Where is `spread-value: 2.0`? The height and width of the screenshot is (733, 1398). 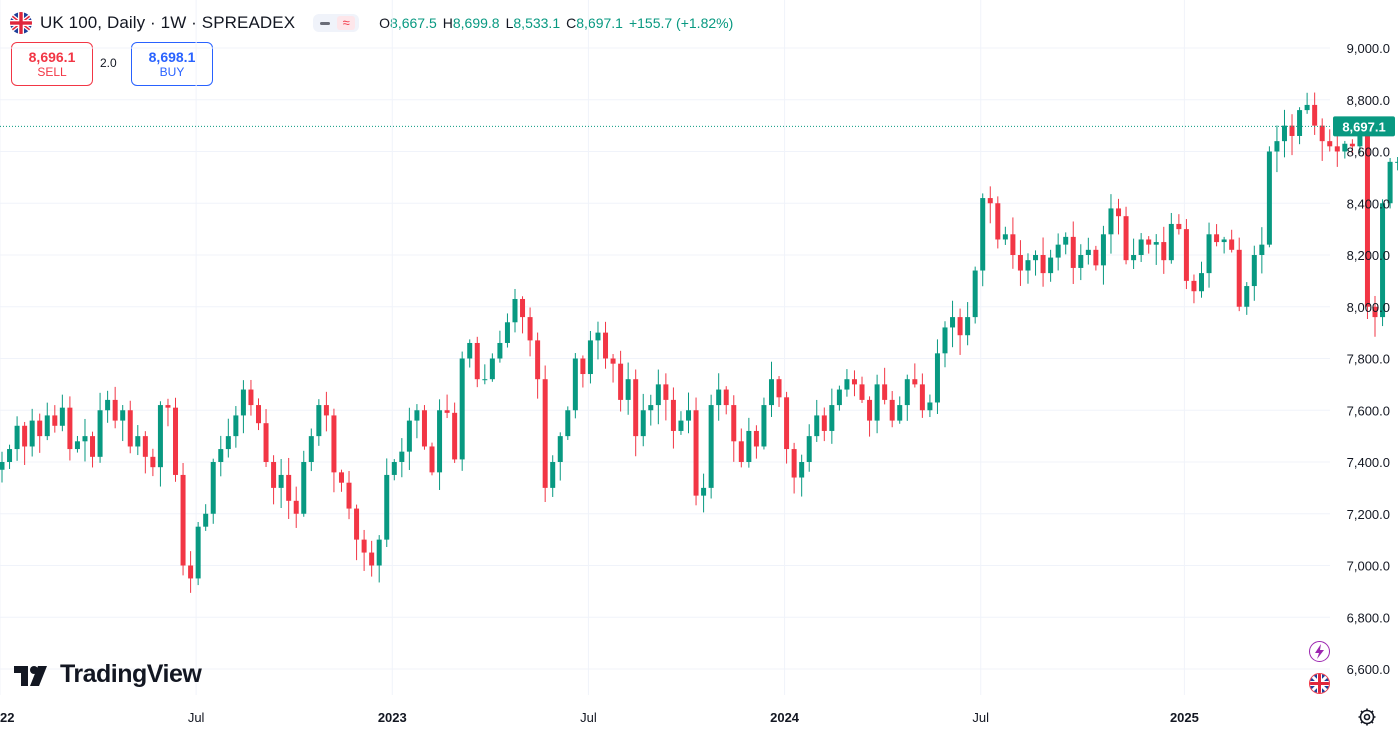 spread-value: 2.0 is located at coordinates (108, 63).